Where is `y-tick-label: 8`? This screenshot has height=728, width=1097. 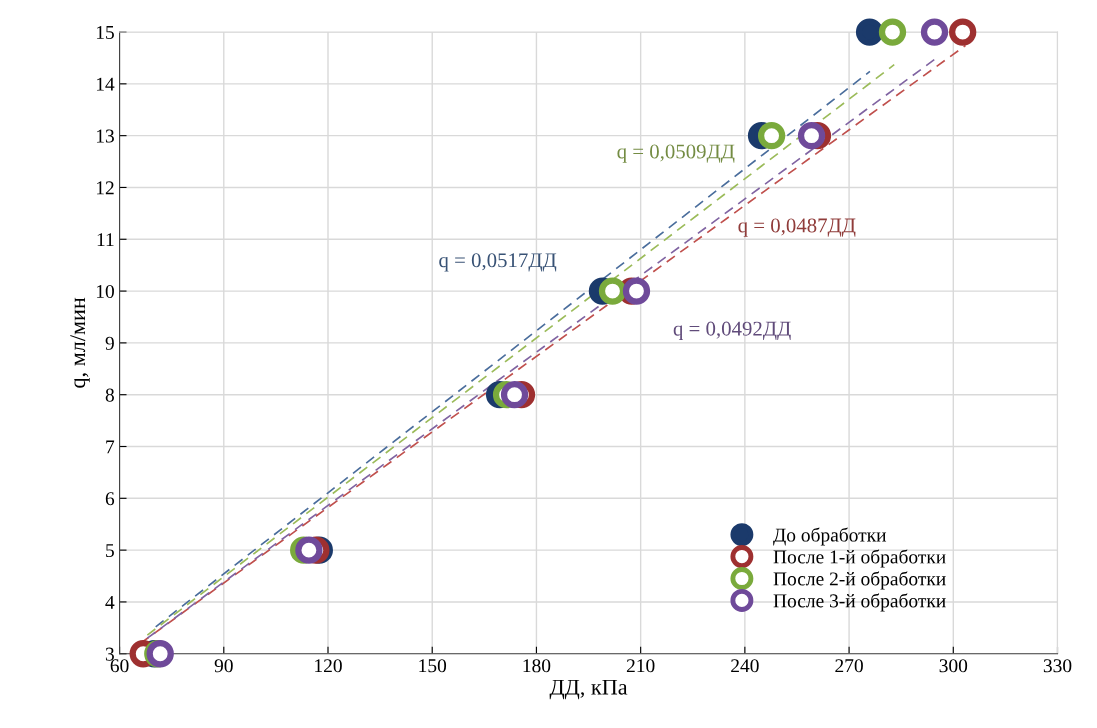
y-tick-label: 8 is located at coordinates (109, 395).